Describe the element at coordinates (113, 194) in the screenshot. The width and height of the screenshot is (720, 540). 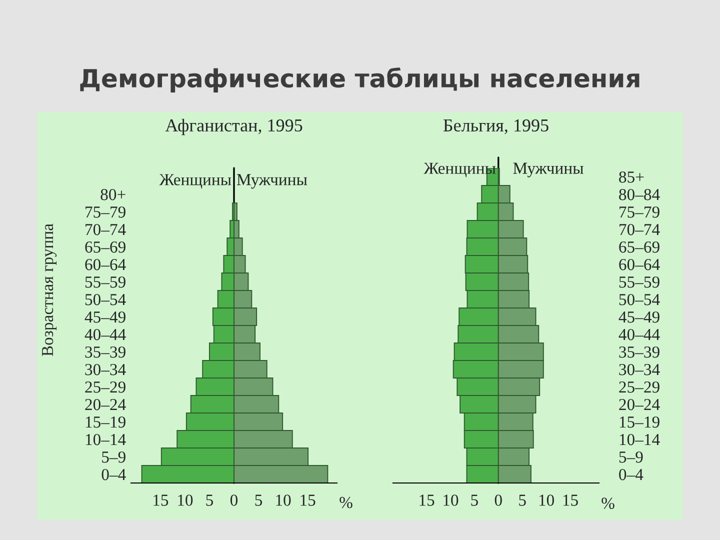
I see `y-tick-label: 80+` at that location.